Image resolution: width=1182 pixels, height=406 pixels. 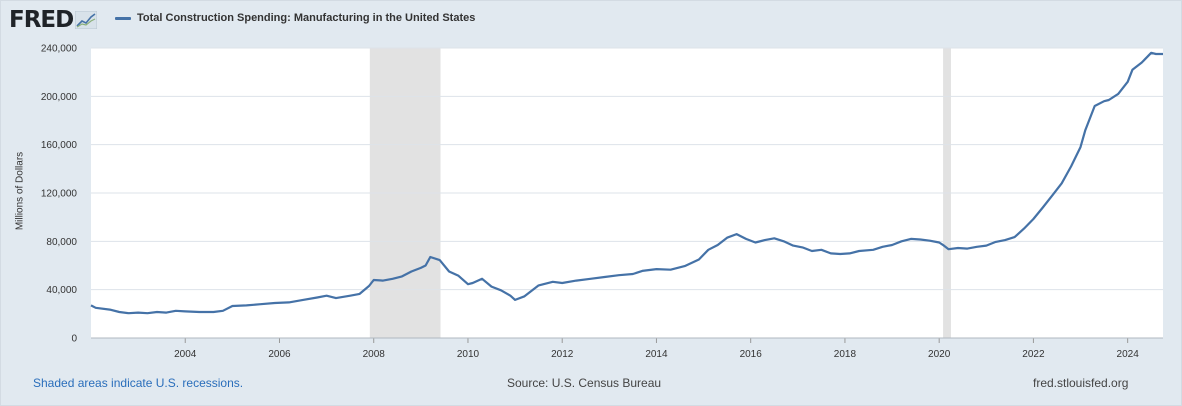 I want to click on x-tick-label: 2014, so click(x=656, y=354).